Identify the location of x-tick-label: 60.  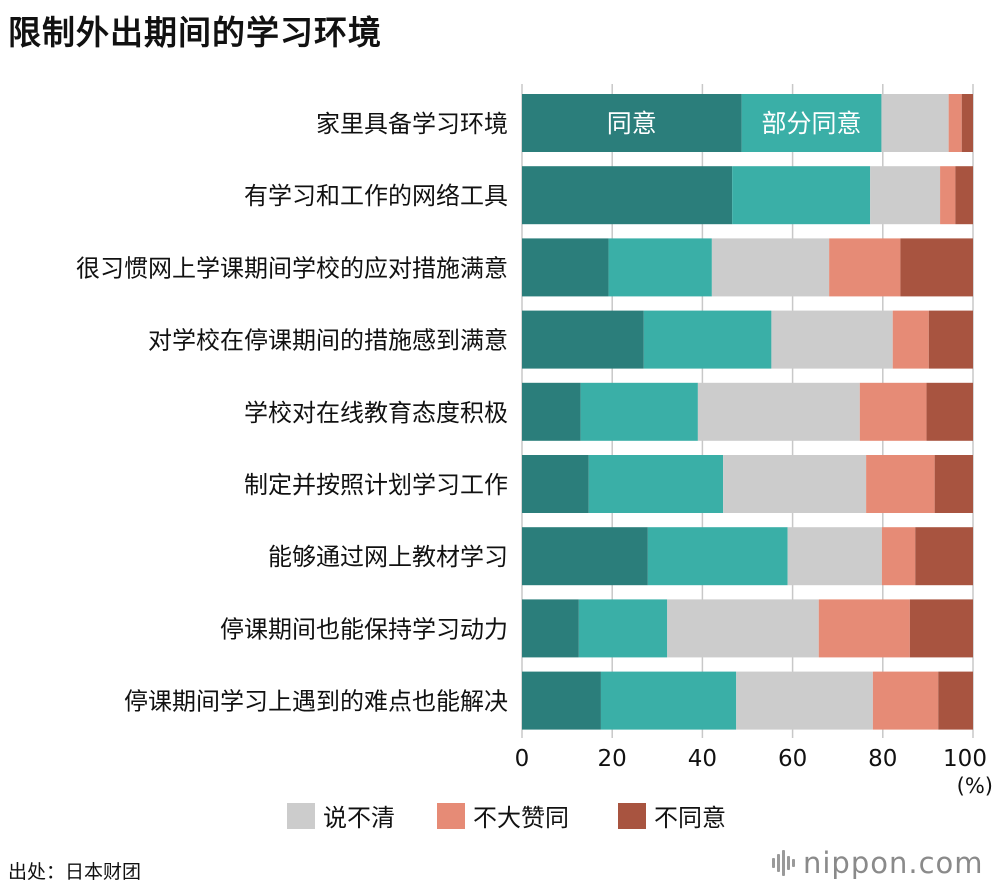
(792, 759).